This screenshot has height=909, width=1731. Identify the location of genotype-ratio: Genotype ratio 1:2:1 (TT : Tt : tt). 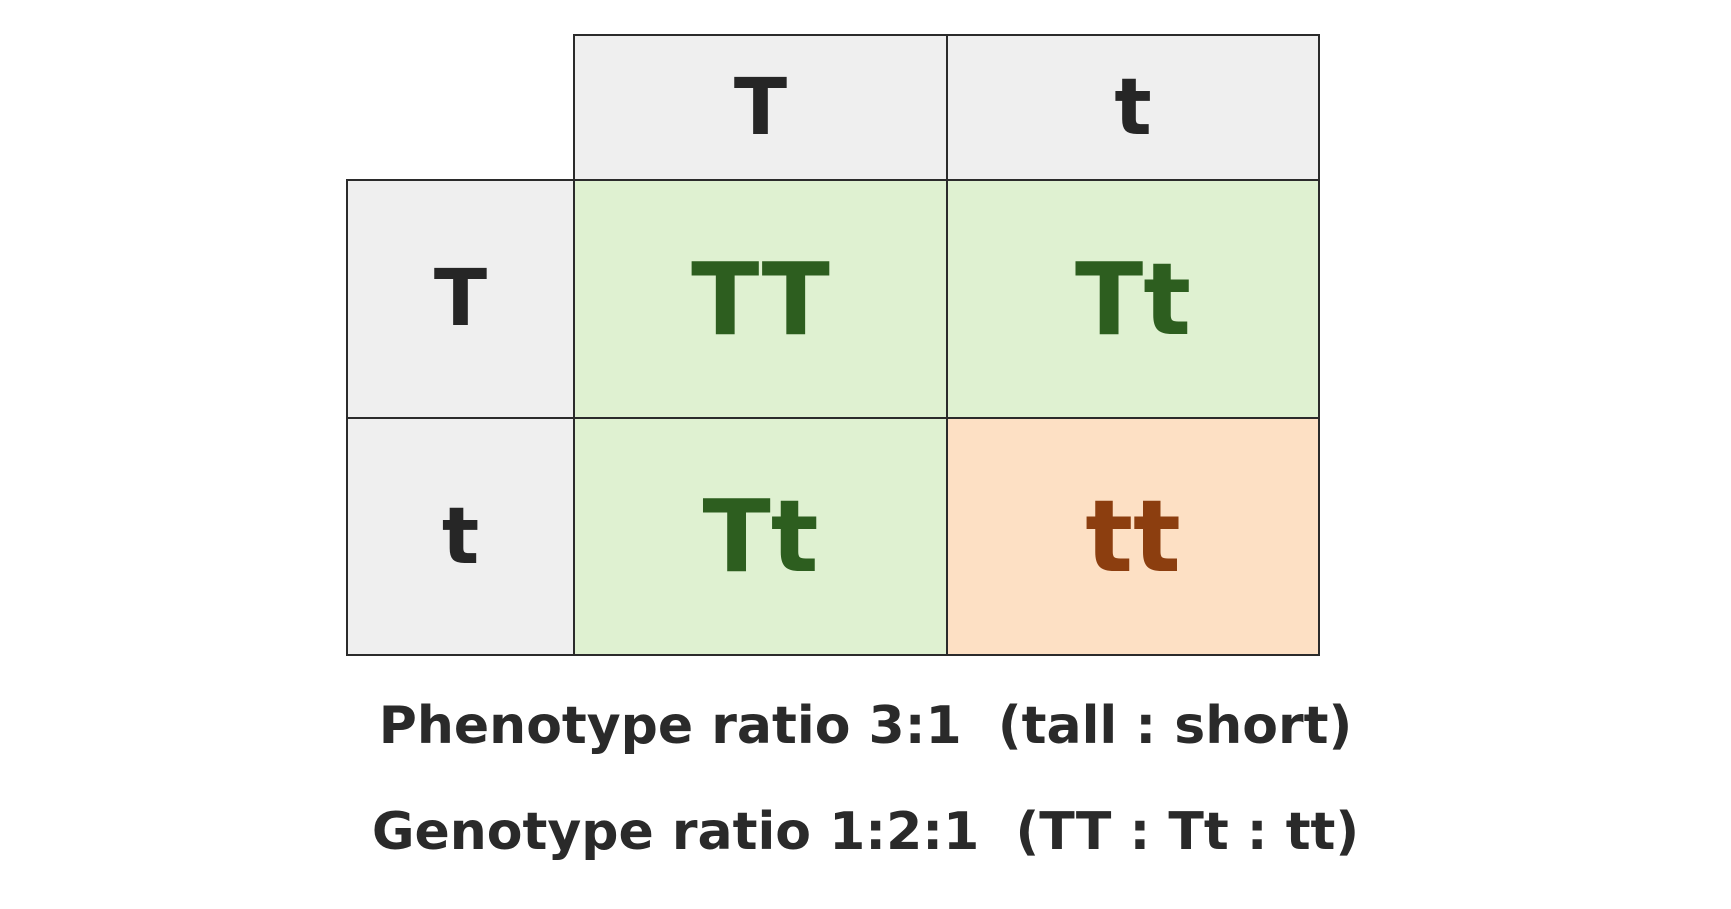
(865, 832).